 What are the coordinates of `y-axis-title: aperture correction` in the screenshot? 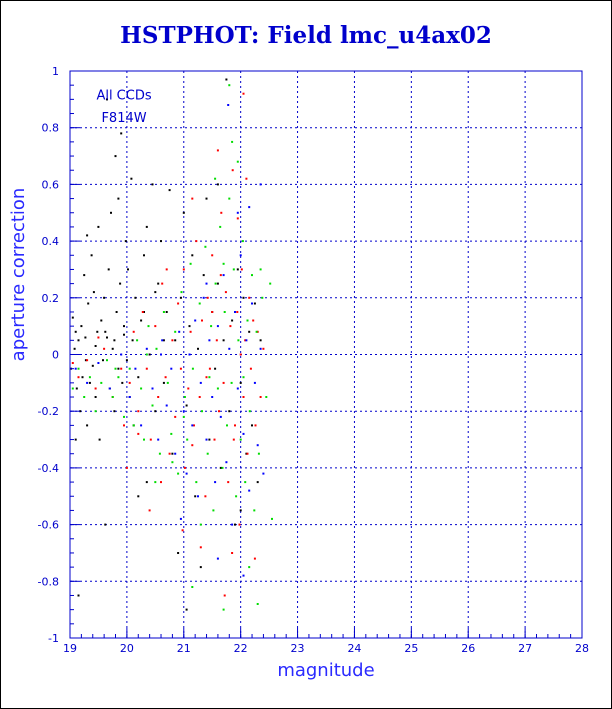 It's located at (18, 275).